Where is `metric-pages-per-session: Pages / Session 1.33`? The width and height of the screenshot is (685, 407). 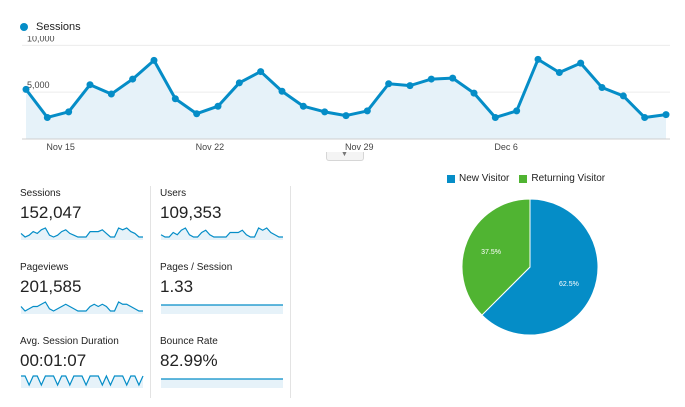
metric-pages-per-session: Pages / Session 1.33 is located at coordinates (223, 291).